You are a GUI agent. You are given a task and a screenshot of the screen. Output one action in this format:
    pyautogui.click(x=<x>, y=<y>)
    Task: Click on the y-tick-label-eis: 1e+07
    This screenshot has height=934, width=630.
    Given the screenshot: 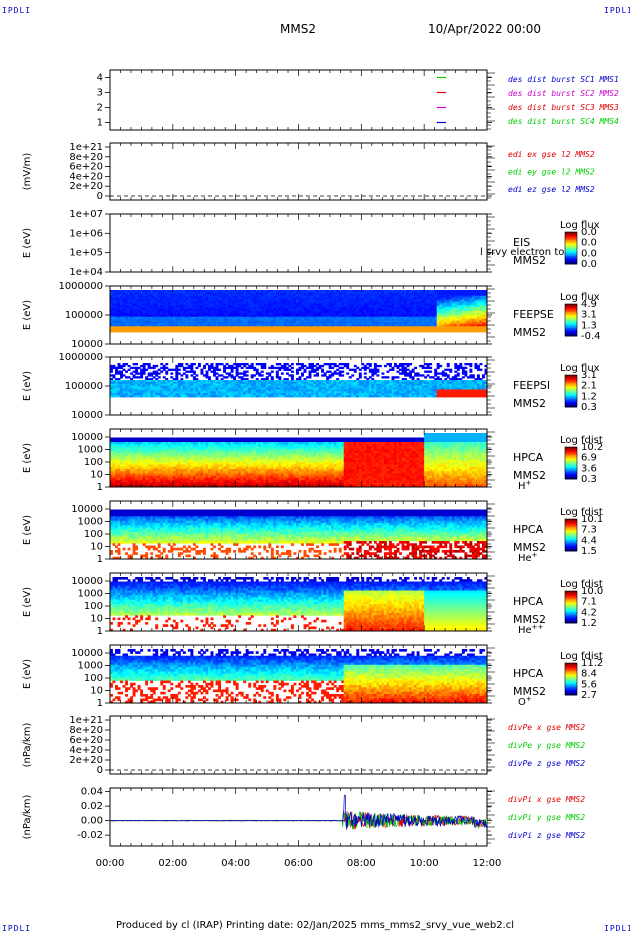 What is the action you would take?
    pyautogui.click(x=86, y=214)
    